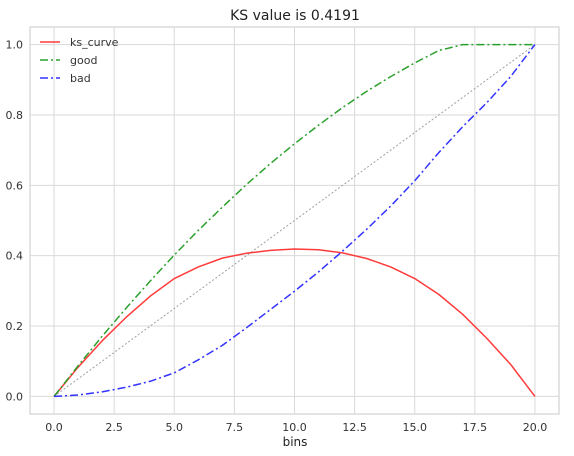 The height and width of the screenshot is (456, 574). Describe the element at coordinates (15, 185) in the screenshot. I see `y-tick-label: 0.6` at that location.